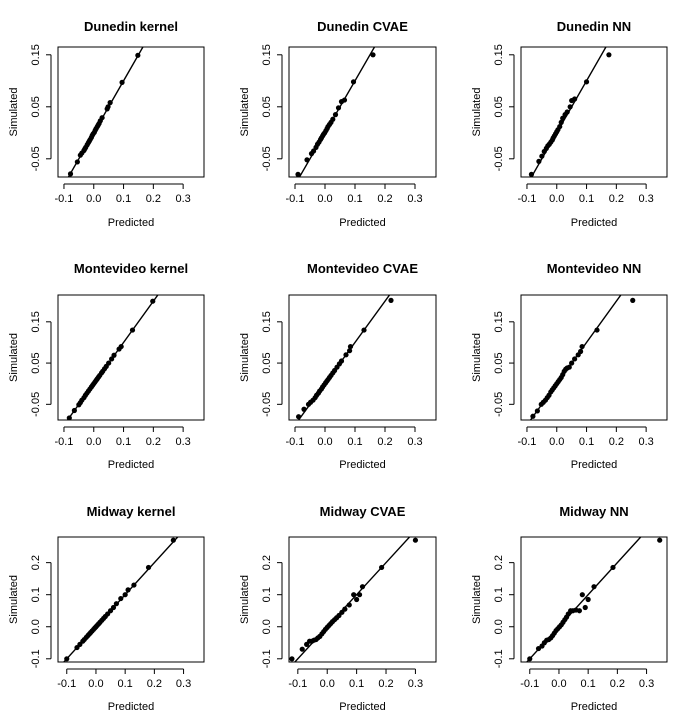 Image resolution: width=693 pixels, height=726 pixels. I want to click on panel-title: Midway CVAE, so click(363, 511).